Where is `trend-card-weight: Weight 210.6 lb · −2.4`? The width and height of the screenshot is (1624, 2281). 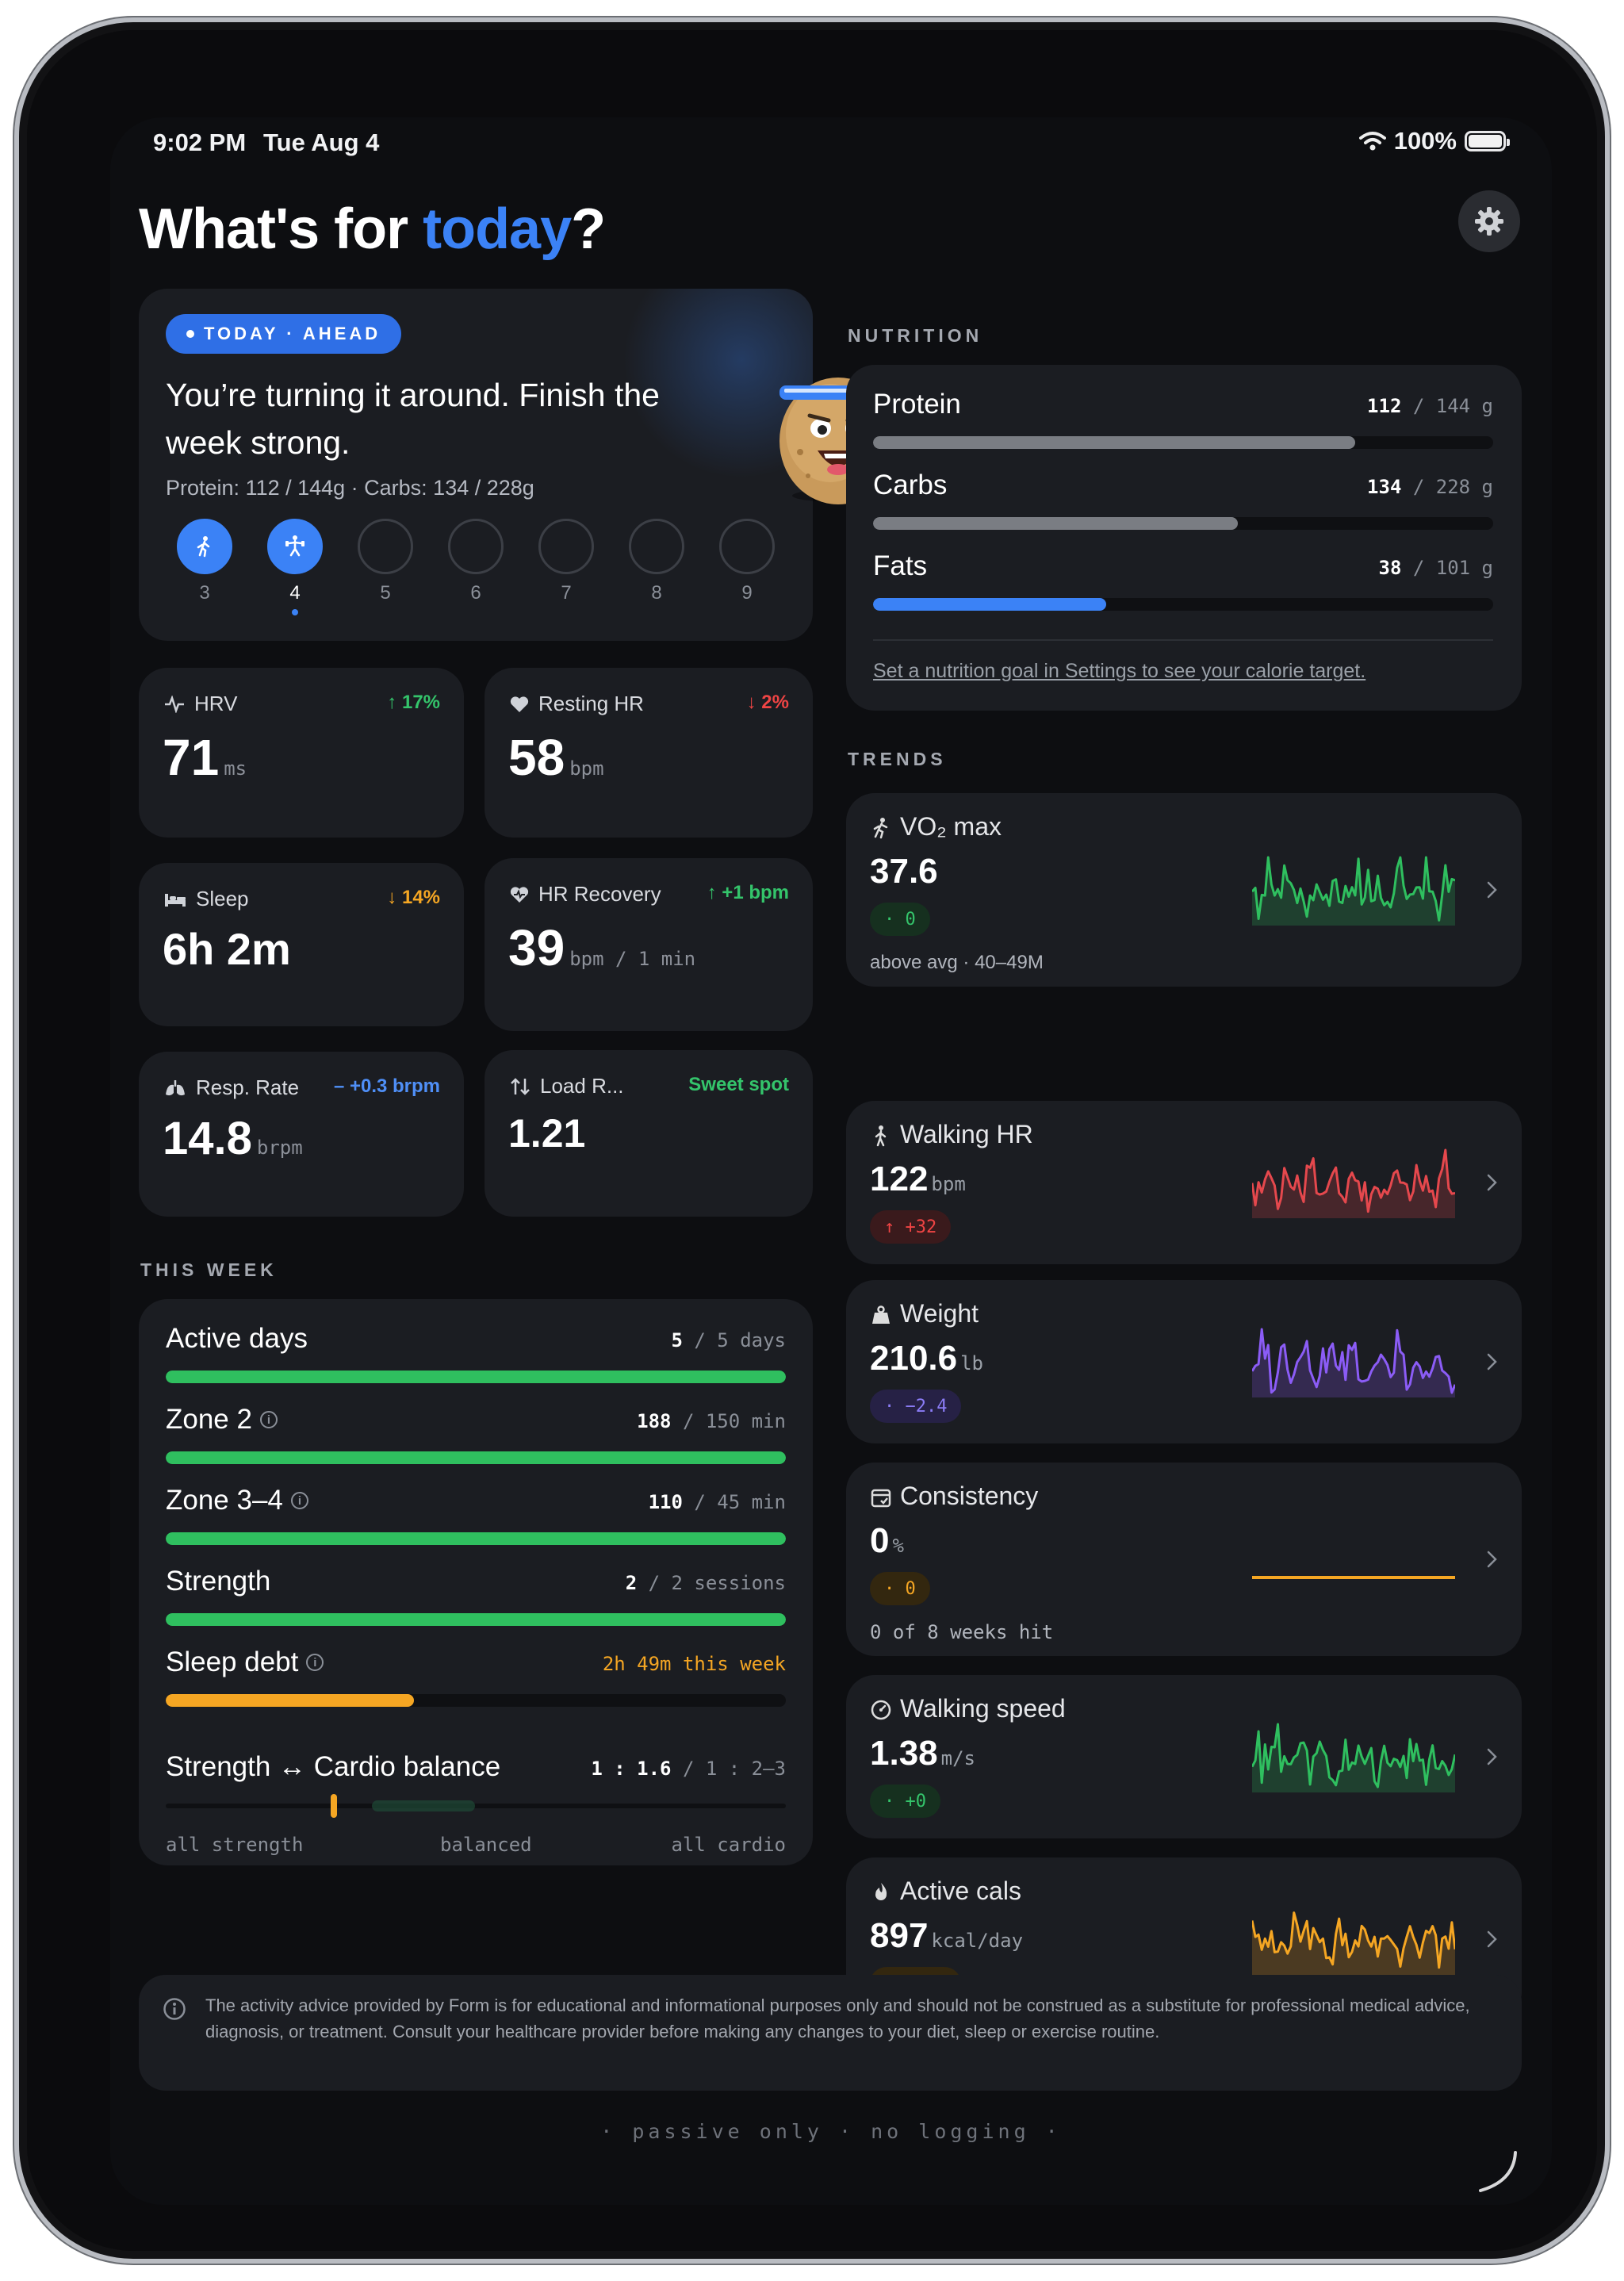
trend-card-weight: Weight 210.6 lb · −2.4 is located at coordinates (1184, 1361).